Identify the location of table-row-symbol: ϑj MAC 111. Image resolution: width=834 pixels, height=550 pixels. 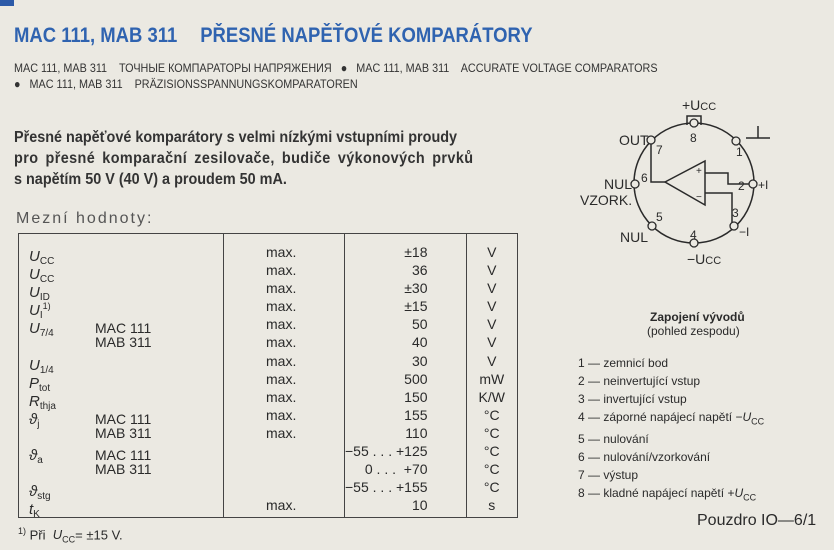
(121, 418).